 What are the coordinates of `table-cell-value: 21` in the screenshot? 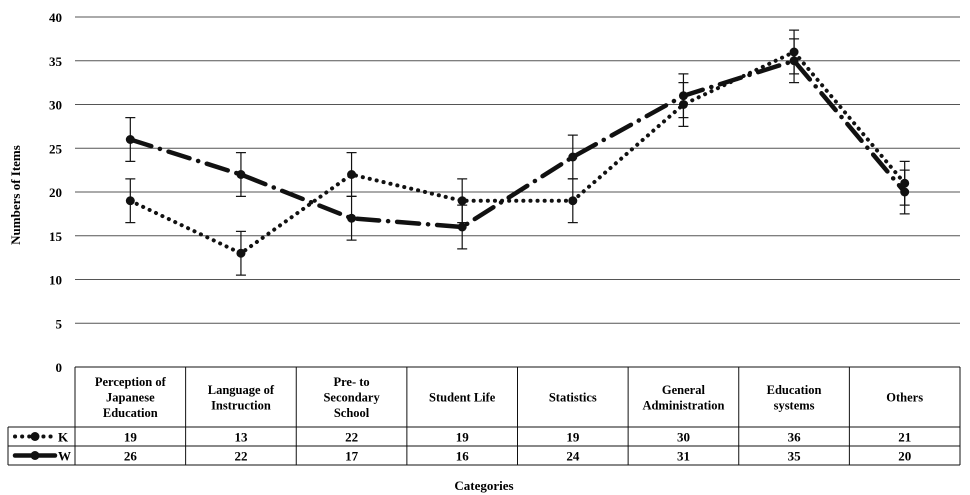 It's located at (904, 437).